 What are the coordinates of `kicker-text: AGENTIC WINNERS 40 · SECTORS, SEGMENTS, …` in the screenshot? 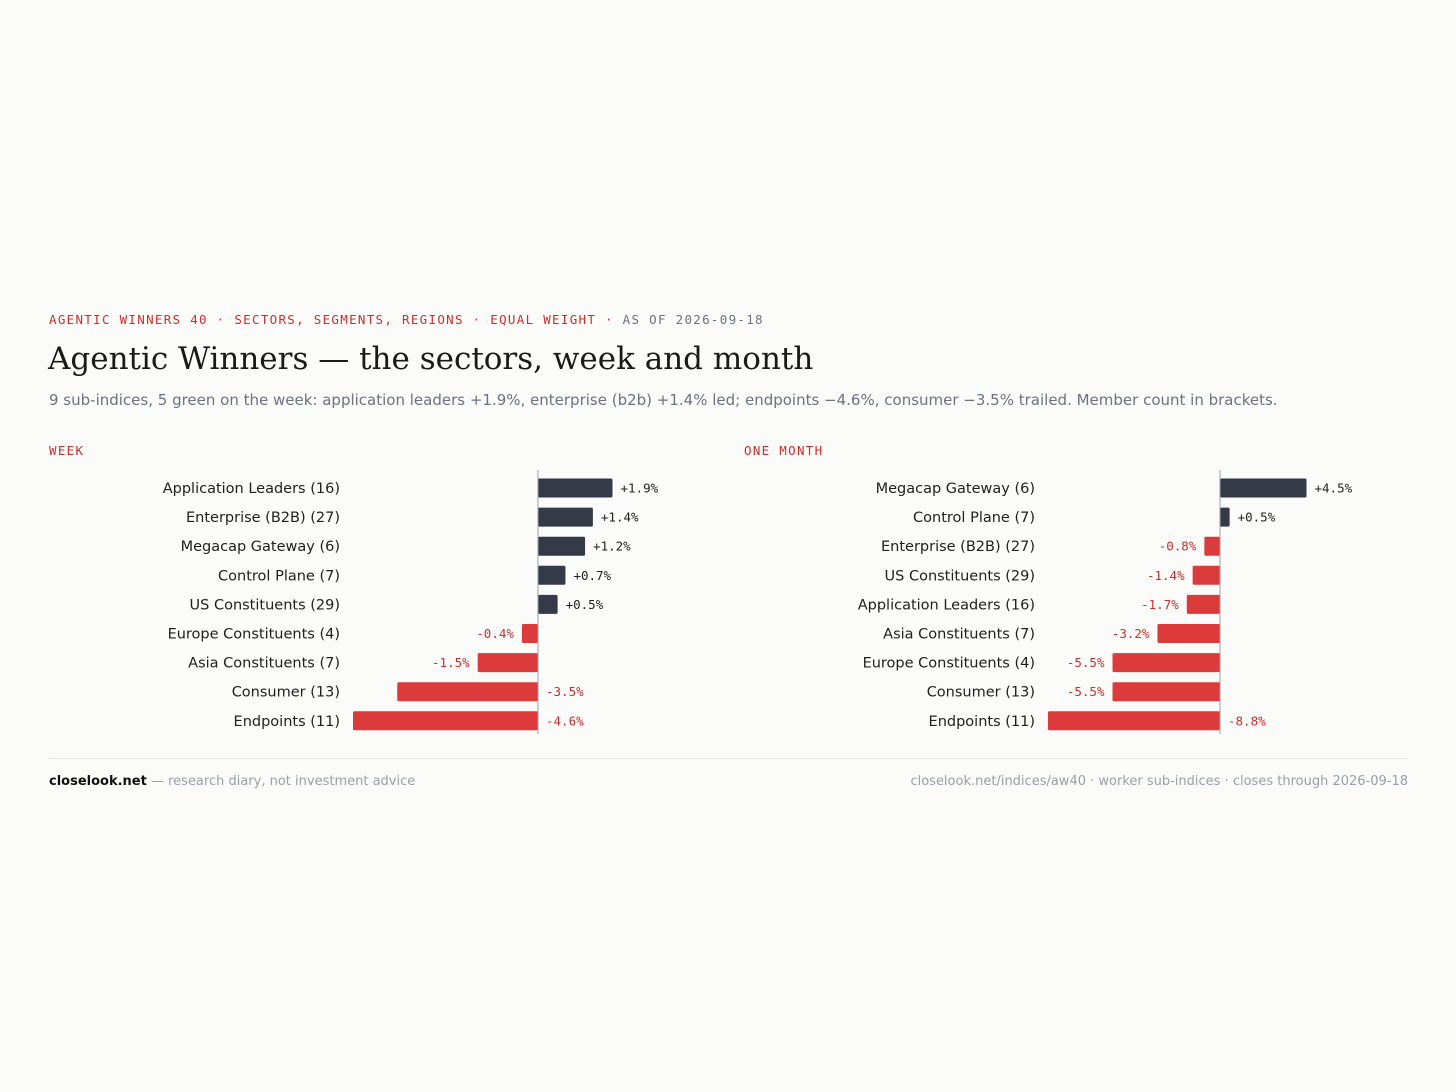 It's located at (336, 319).